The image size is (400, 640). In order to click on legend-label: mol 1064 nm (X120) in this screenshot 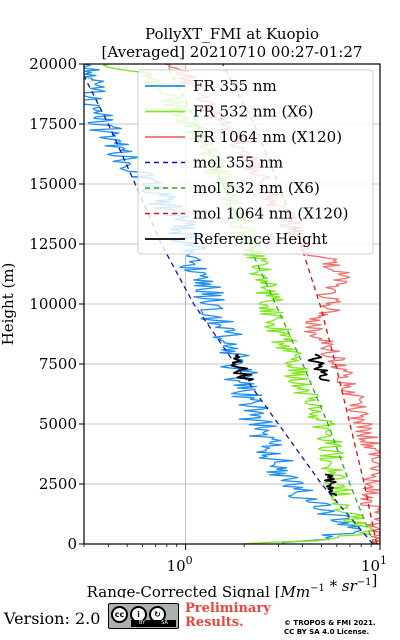, I will do `click(270, 214)`.